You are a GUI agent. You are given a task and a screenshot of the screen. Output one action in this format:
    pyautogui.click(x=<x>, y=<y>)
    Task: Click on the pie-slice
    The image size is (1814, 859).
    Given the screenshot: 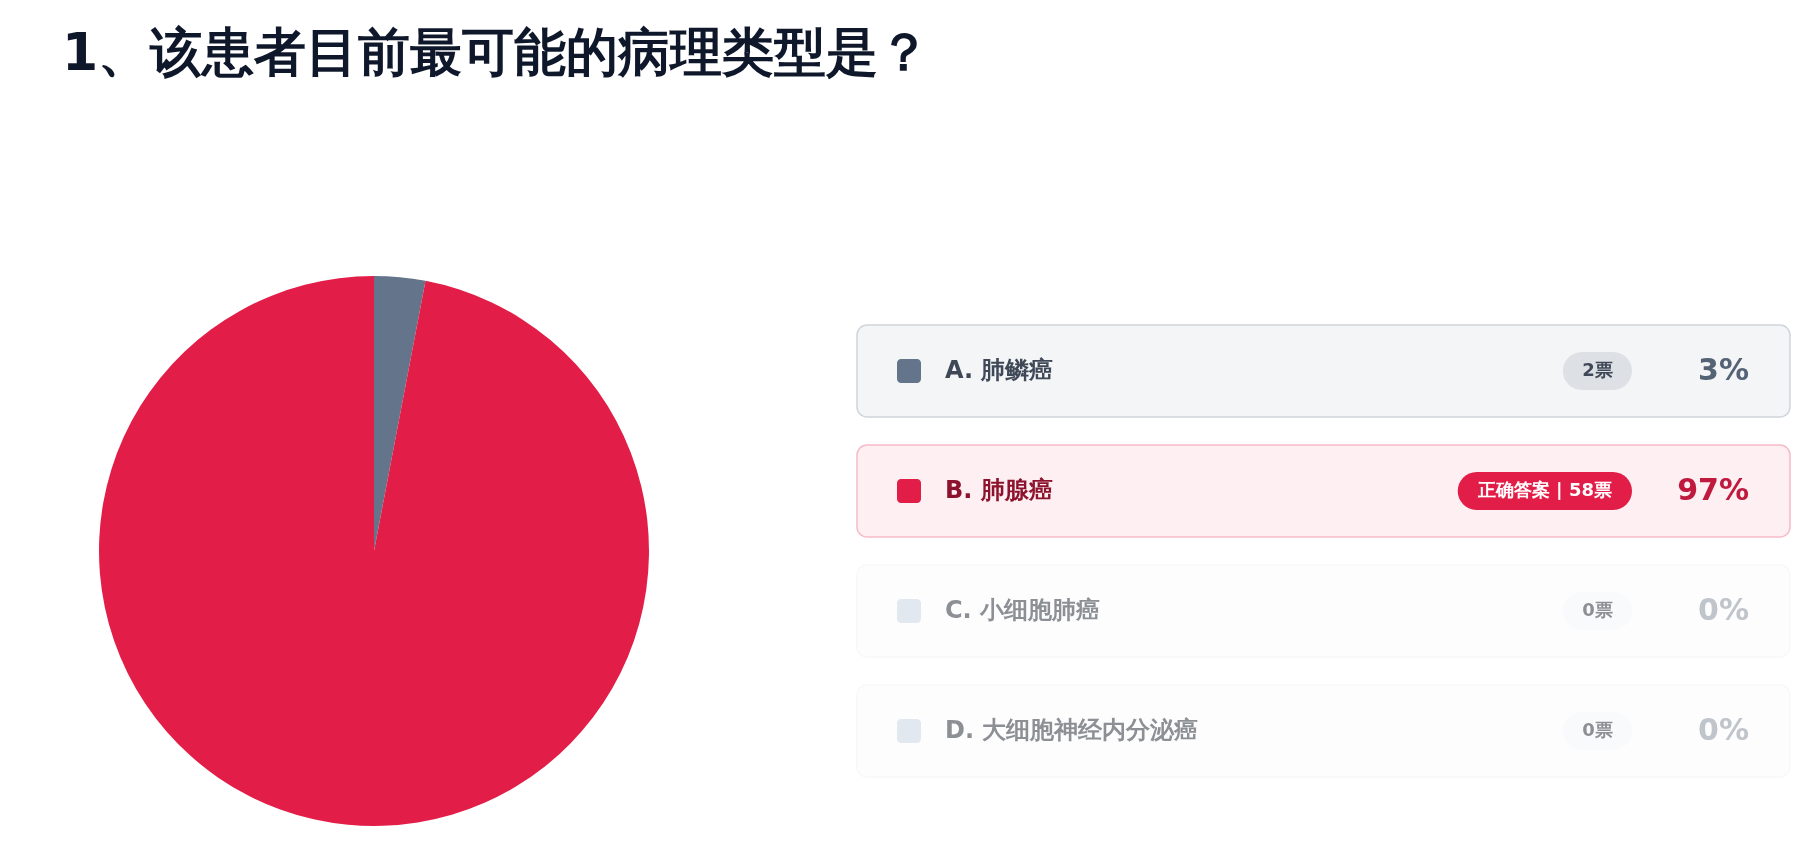 What is the action you would take?
    pyautogui.click(x=400, y=413)
    